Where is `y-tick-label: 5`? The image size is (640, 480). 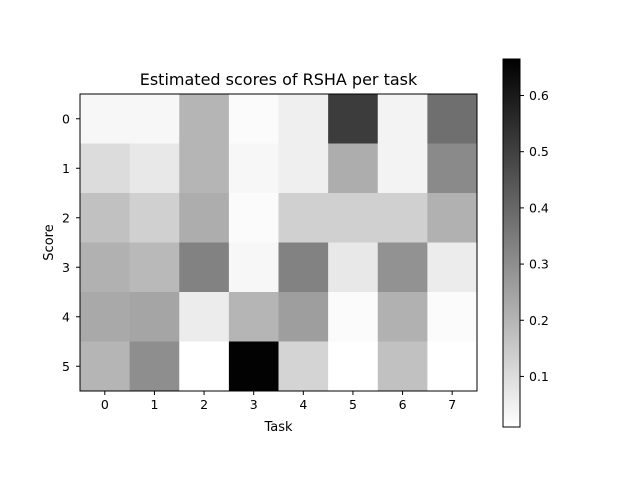 y-tick-label: 5 is located at coordinates (66, 366).